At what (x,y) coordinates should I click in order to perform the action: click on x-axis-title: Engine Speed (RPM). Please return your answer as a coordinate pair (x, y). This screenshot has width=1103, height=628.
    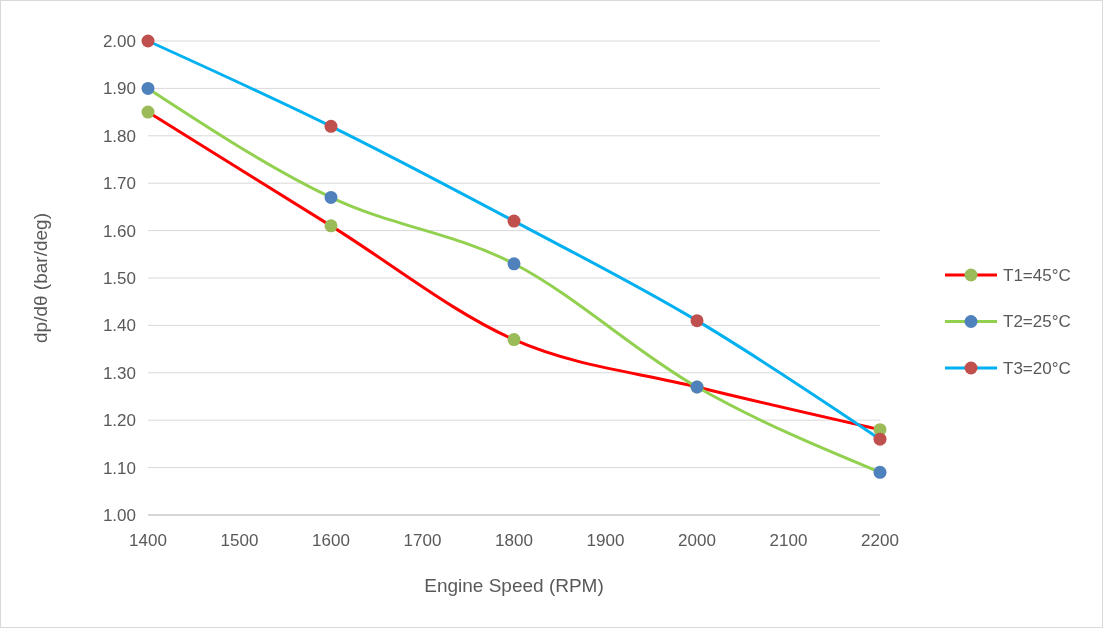
    Looking at the image, I should click on (514, 585).